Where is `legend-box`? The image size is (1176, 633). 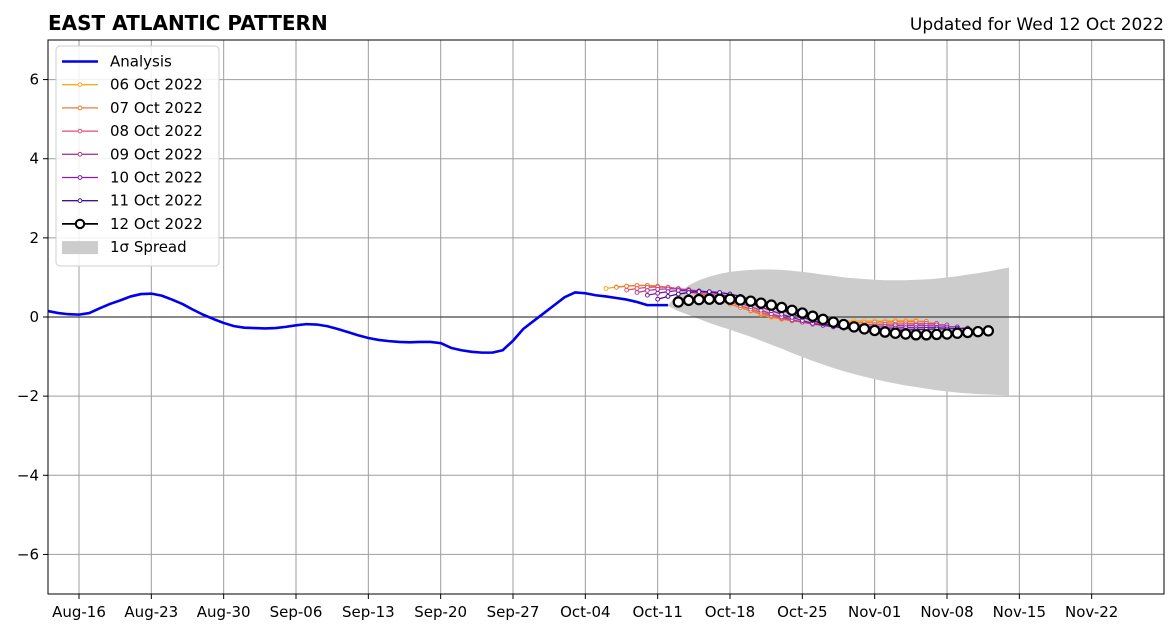
legend-box is located at coordinates (137, 156).